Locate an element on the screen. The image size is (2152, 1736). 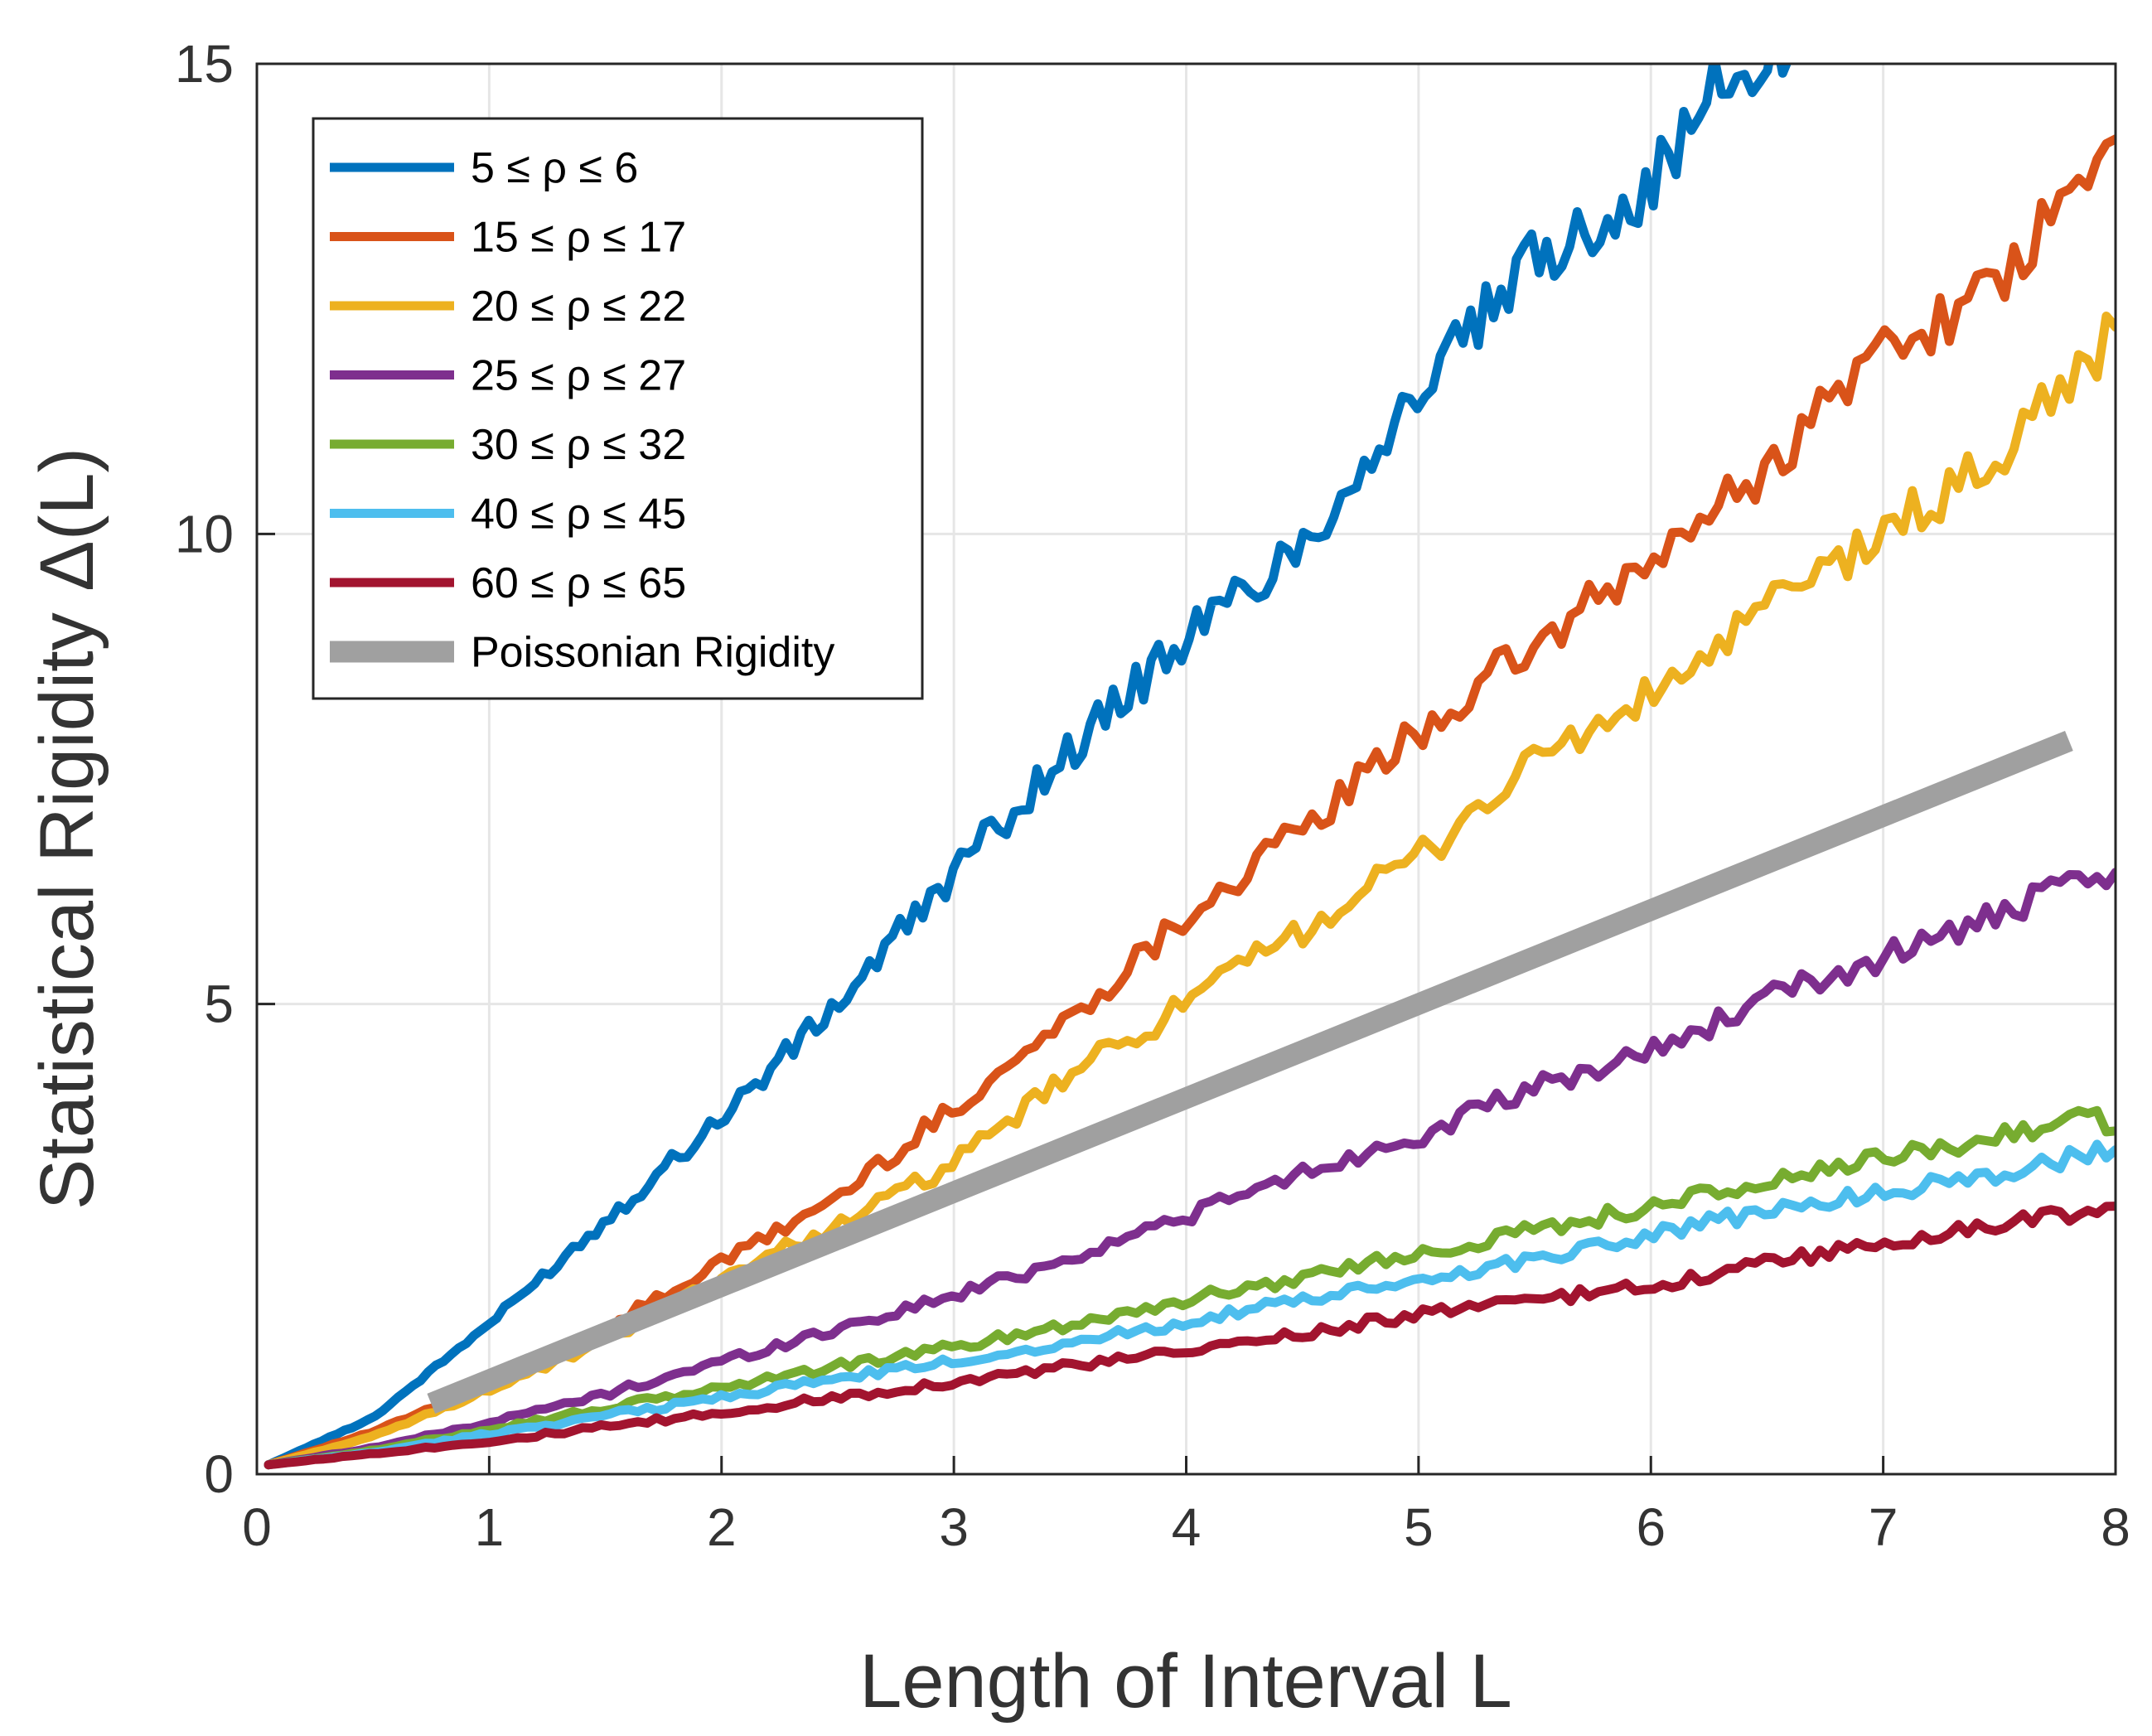
legend-label-6: 60 ≤ ρ ≤ 65 is located at coordinates (578, 583).